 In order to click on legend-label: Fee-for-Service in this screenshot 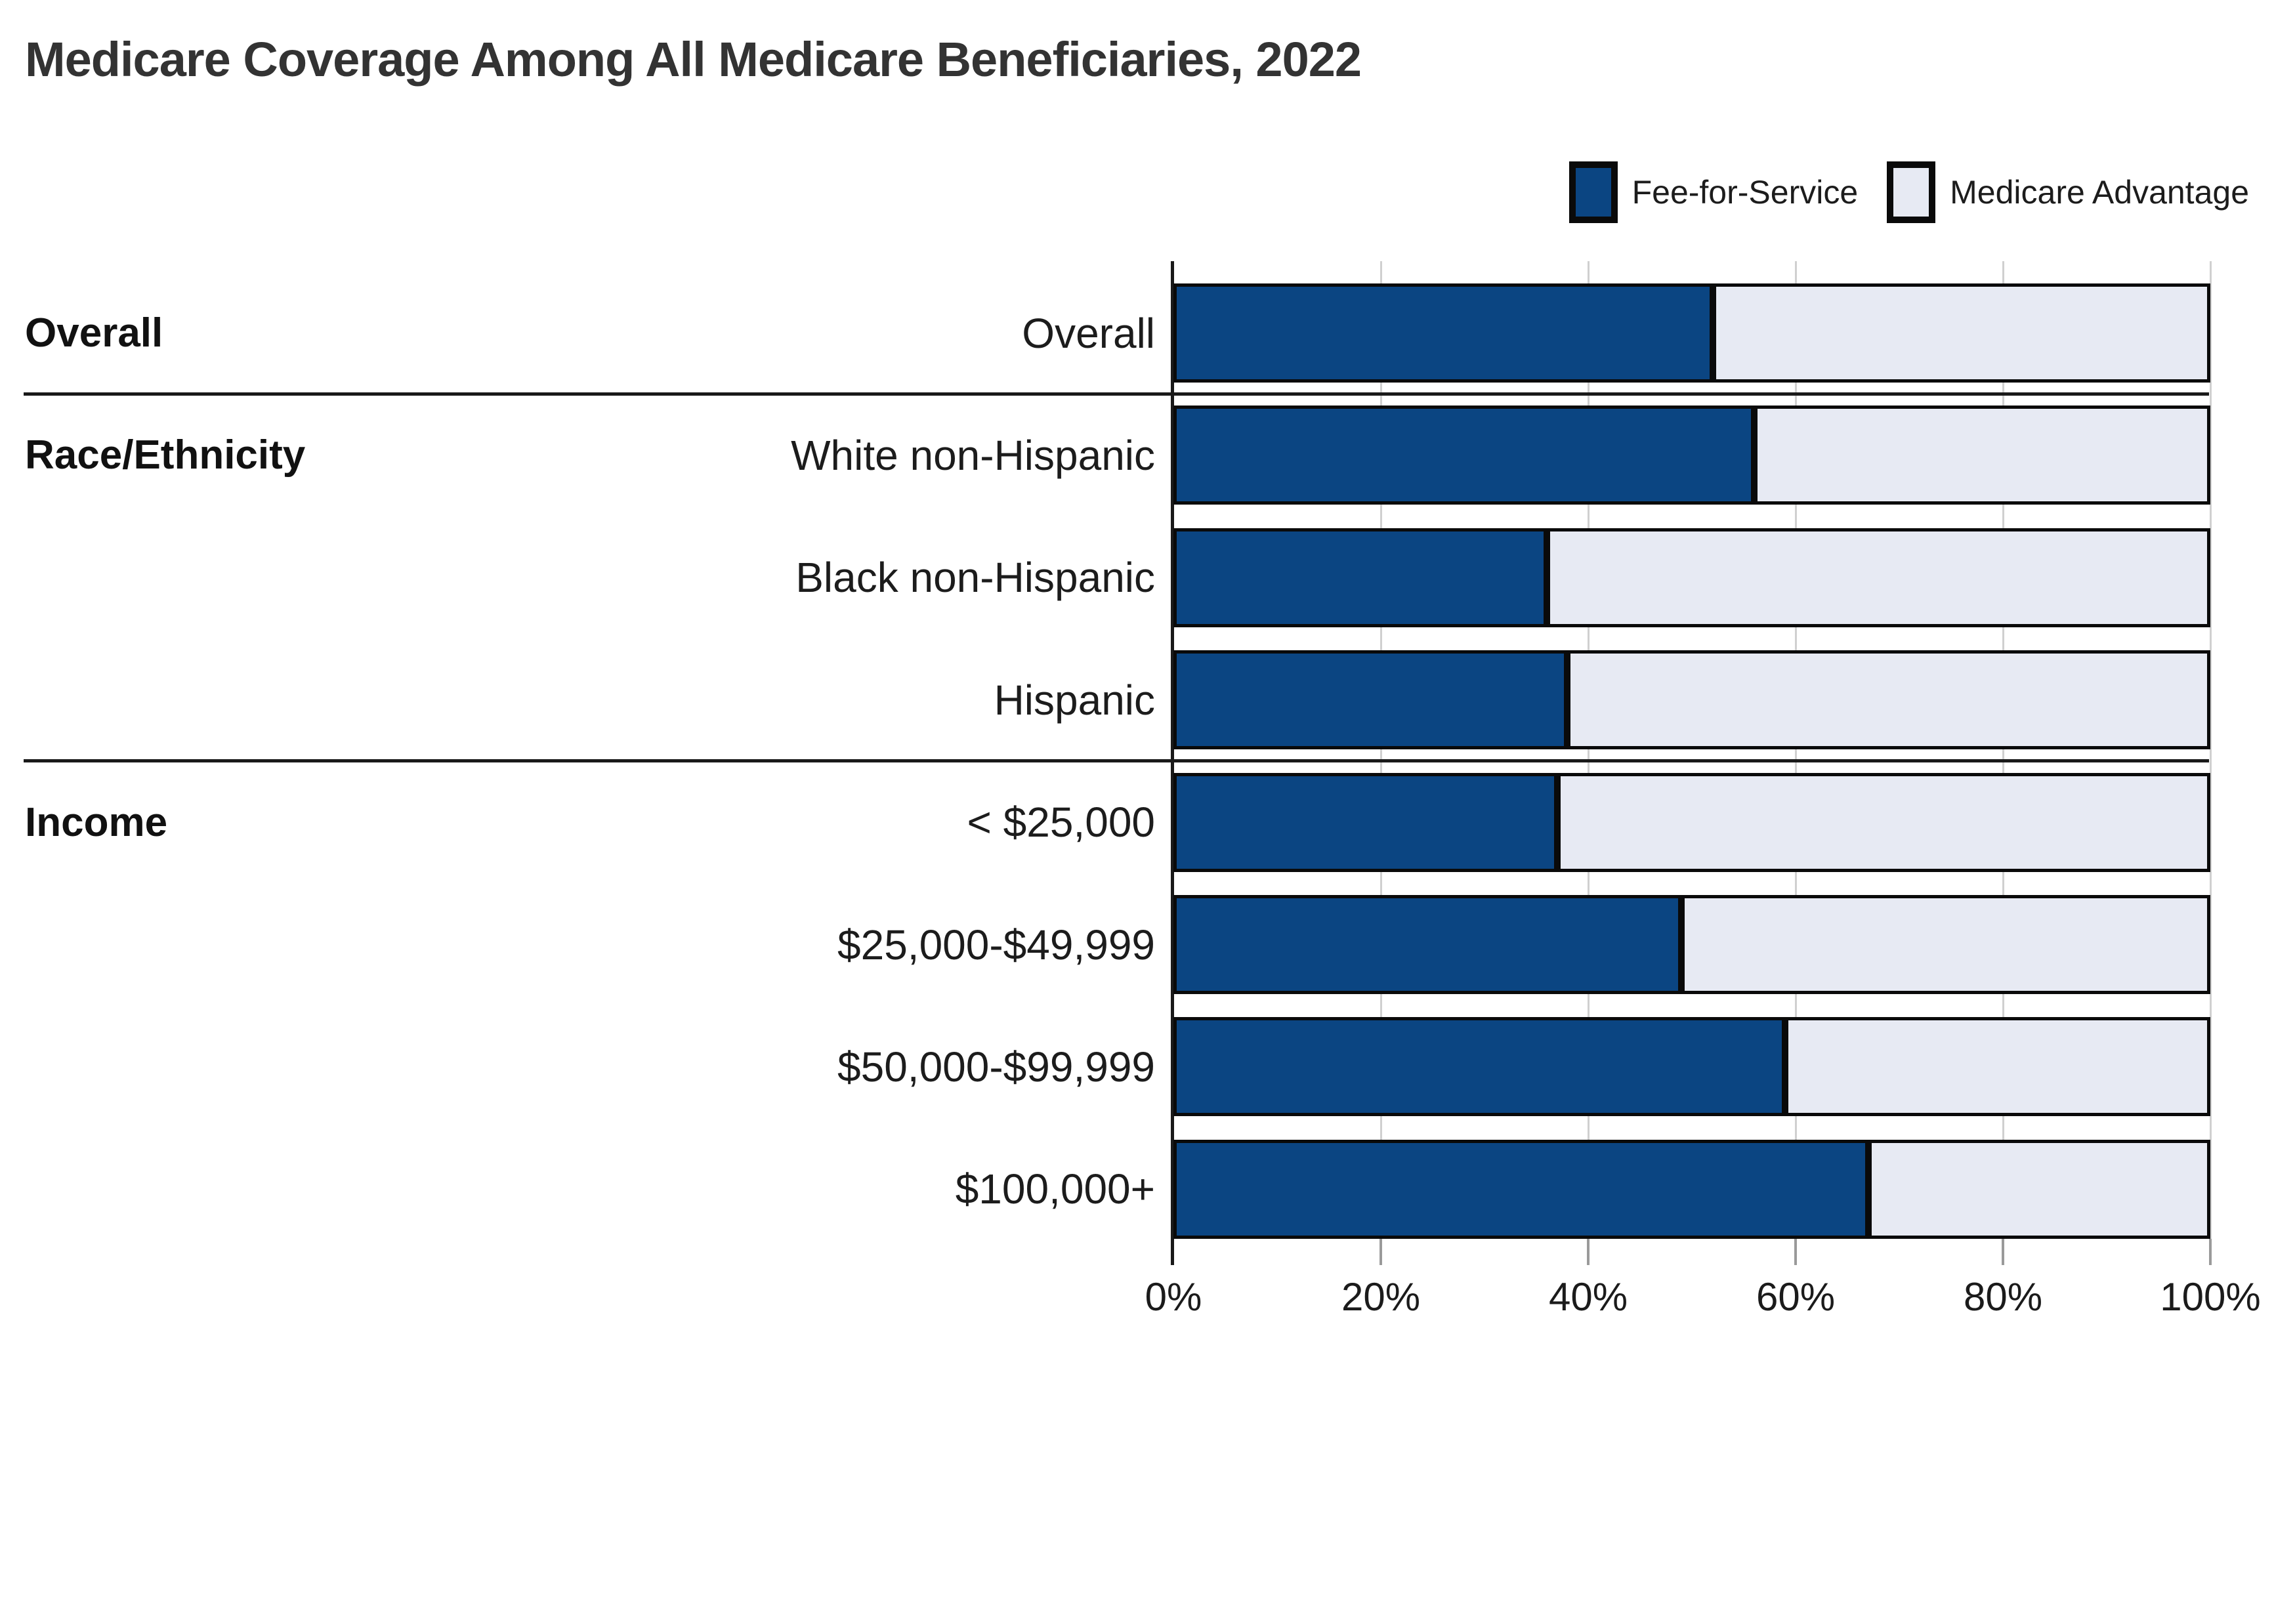, I will do `click(1745, 192)`.